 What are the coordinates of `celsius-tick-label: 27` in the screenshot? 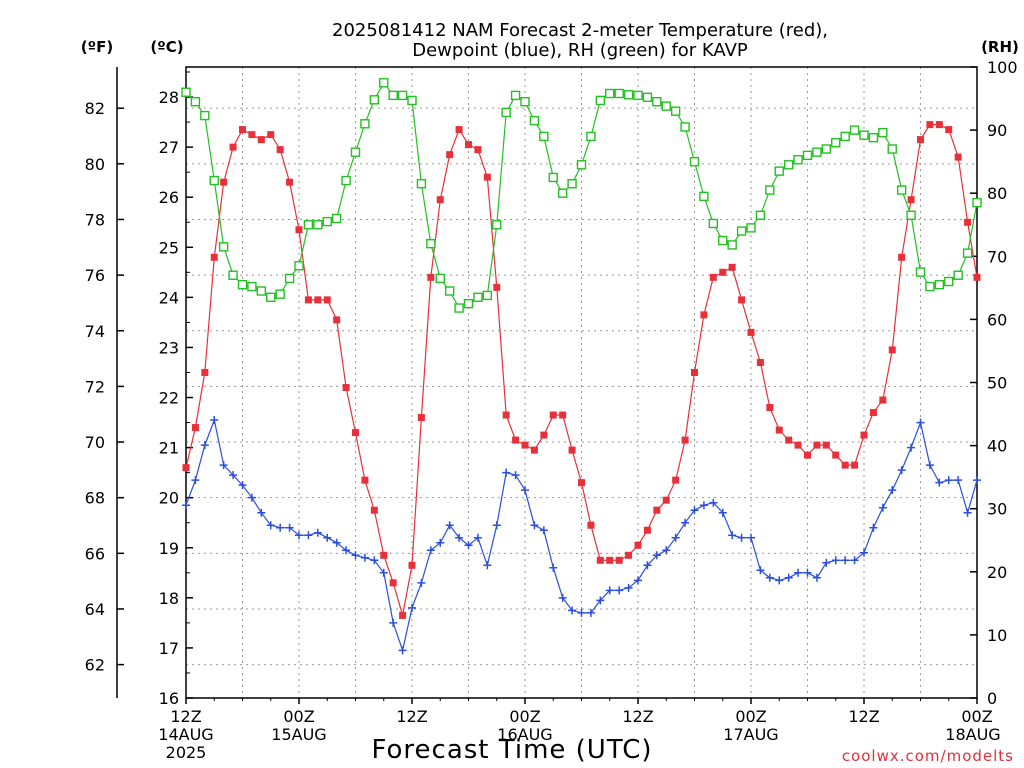 It's located at (169, 147).